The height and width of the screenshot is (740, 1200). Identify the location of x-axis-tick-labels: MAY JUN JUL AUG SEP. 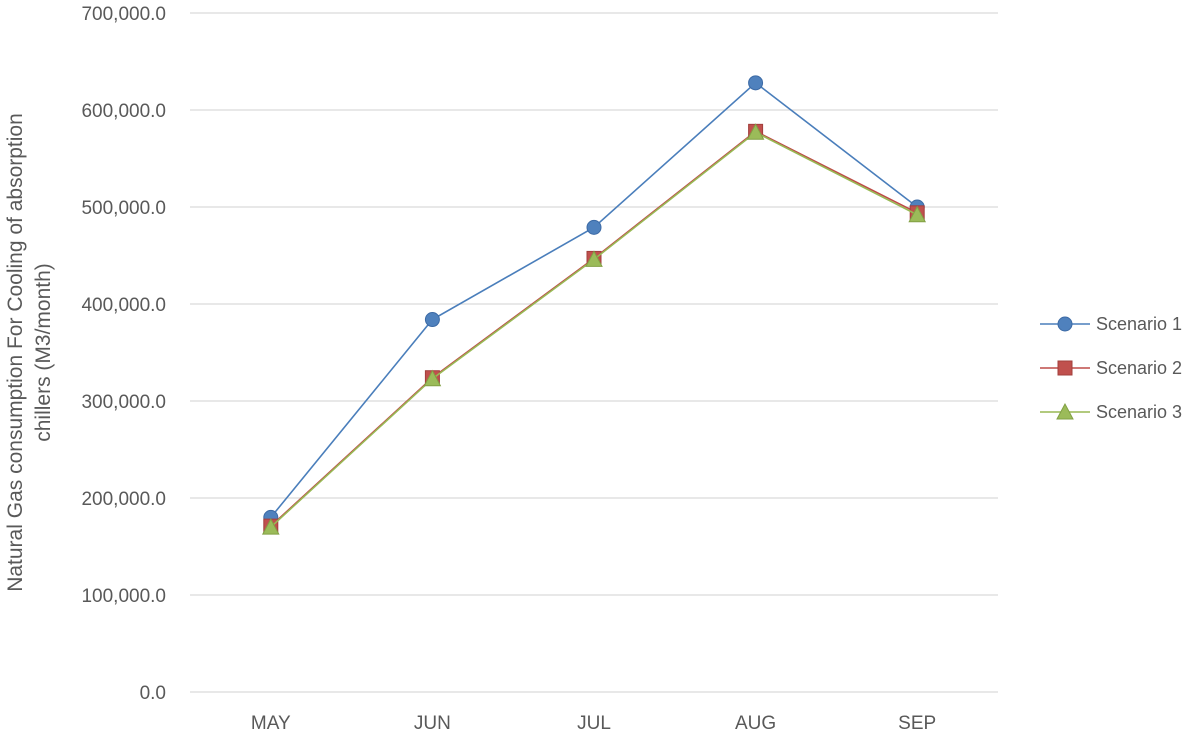
(593, 723).